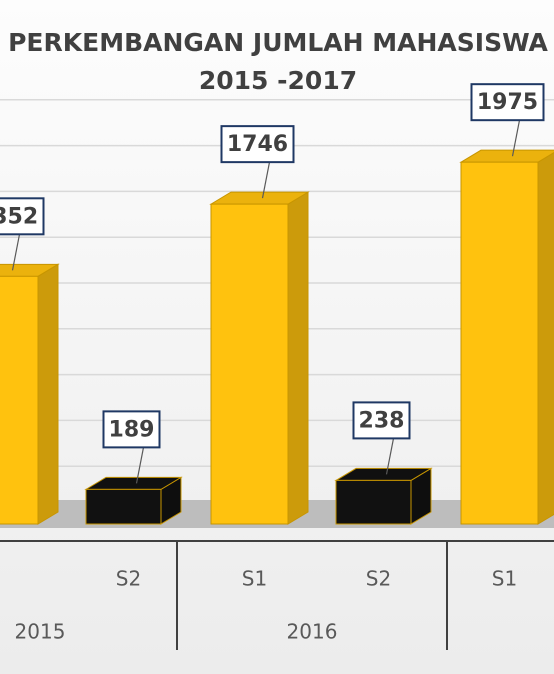  I want to click on group-label: 2016, so click(312, 632).